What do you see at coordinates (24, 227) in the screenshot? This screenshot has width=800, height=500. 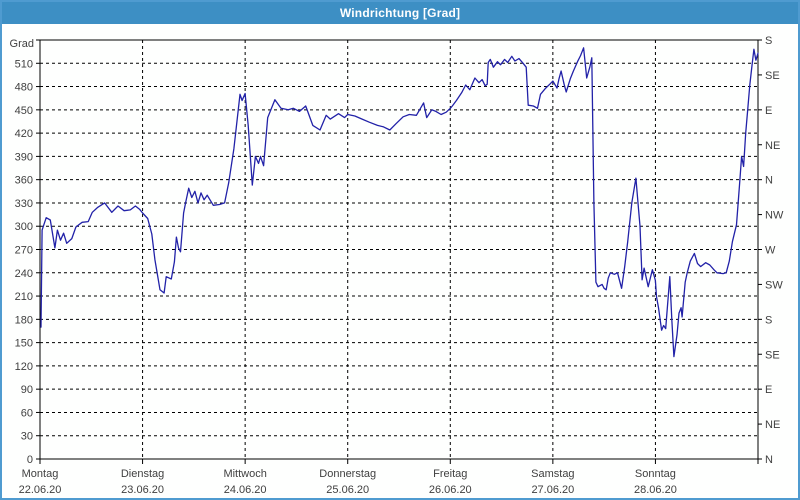 I see `svg-text: 300` at bounding box center [24, 227].